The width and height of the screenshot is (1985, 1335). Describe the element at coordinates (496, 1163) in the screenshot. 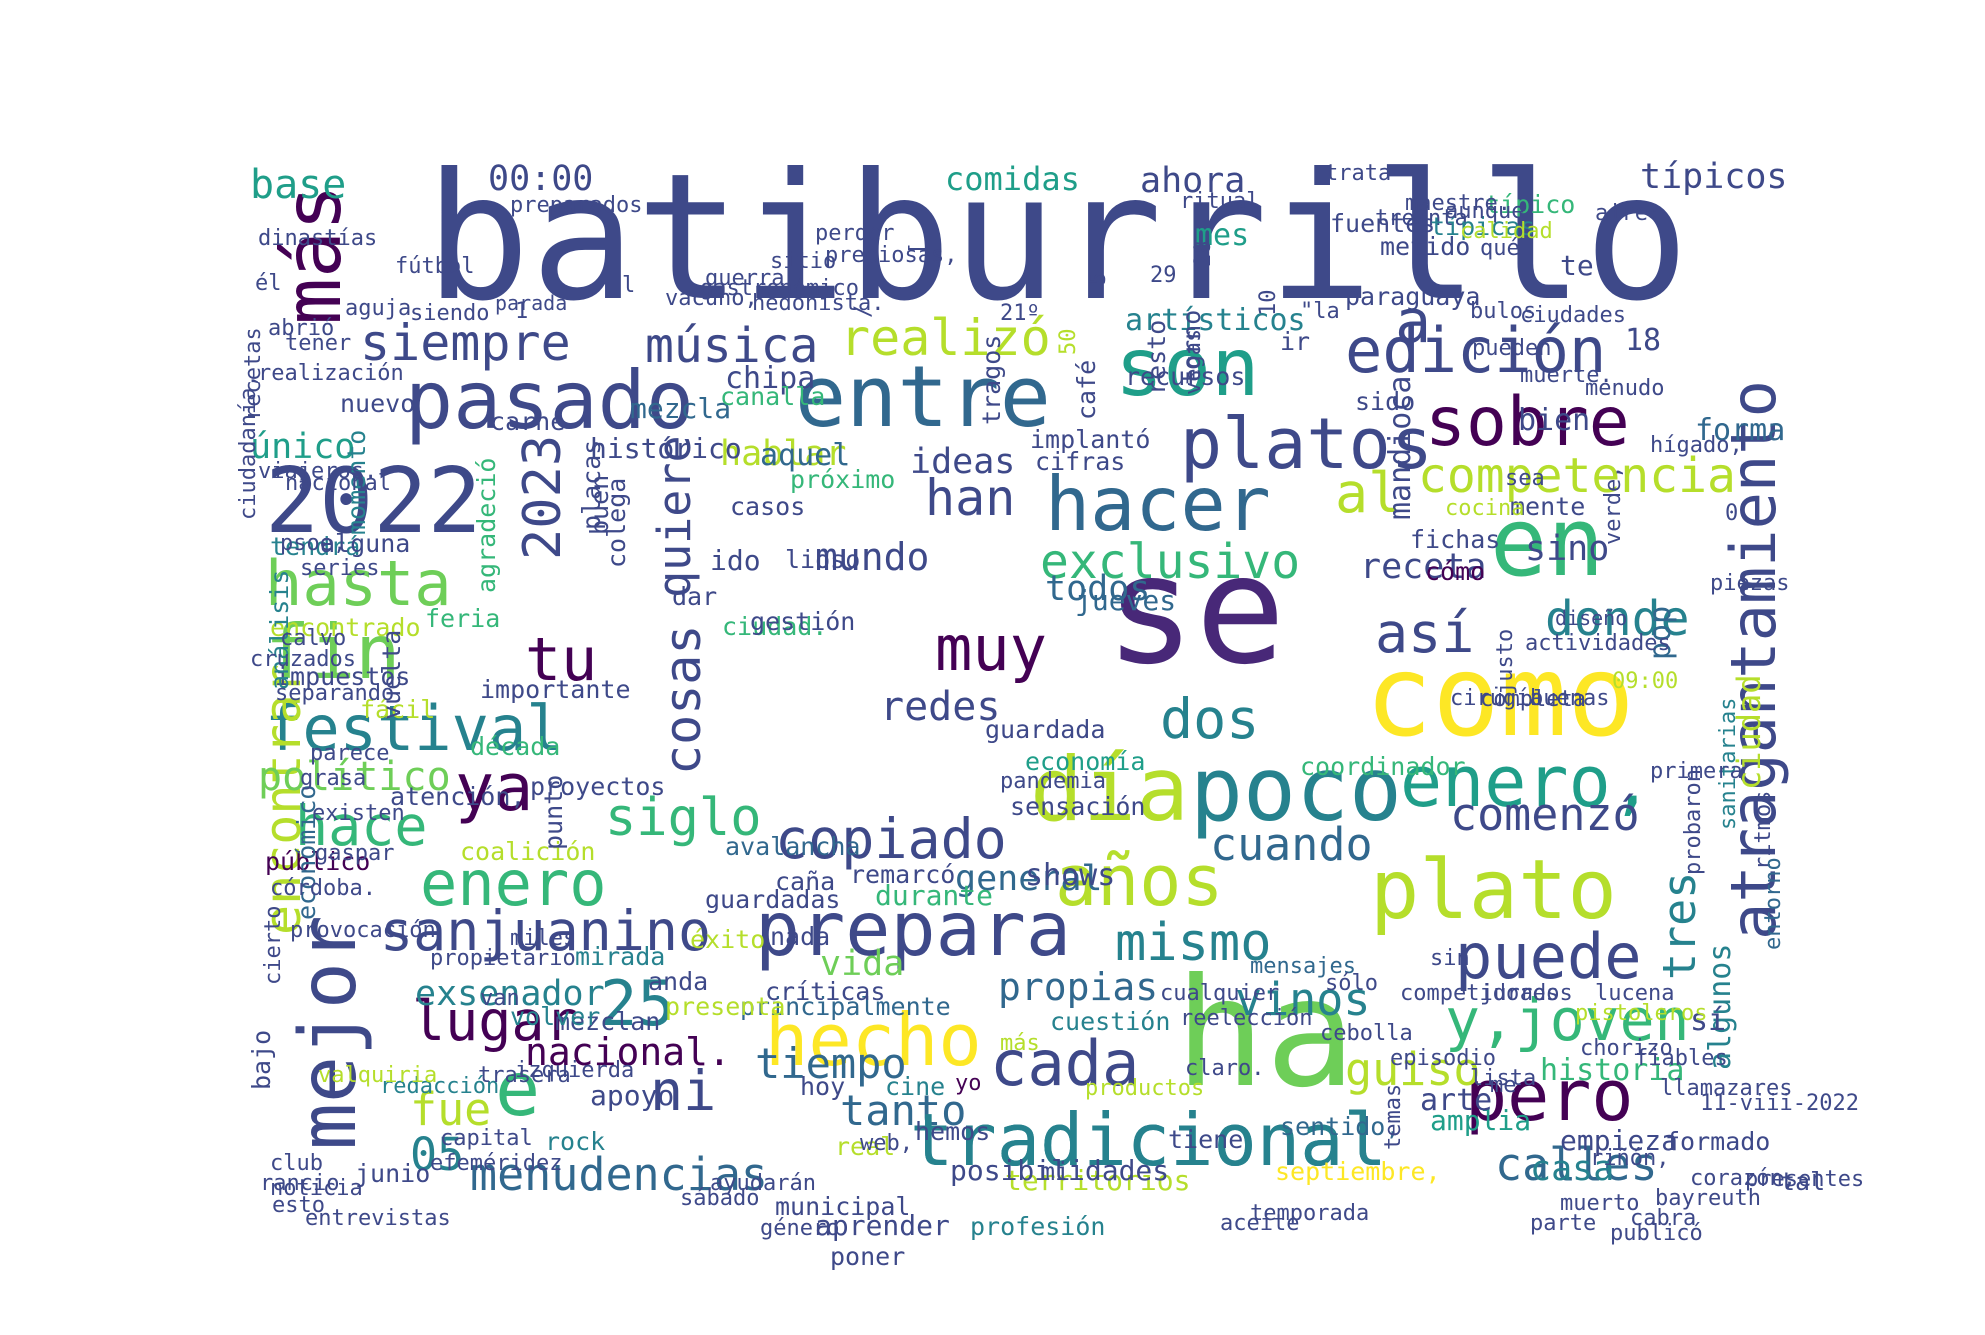

I see `cloud-word: efeméridez` at that location.